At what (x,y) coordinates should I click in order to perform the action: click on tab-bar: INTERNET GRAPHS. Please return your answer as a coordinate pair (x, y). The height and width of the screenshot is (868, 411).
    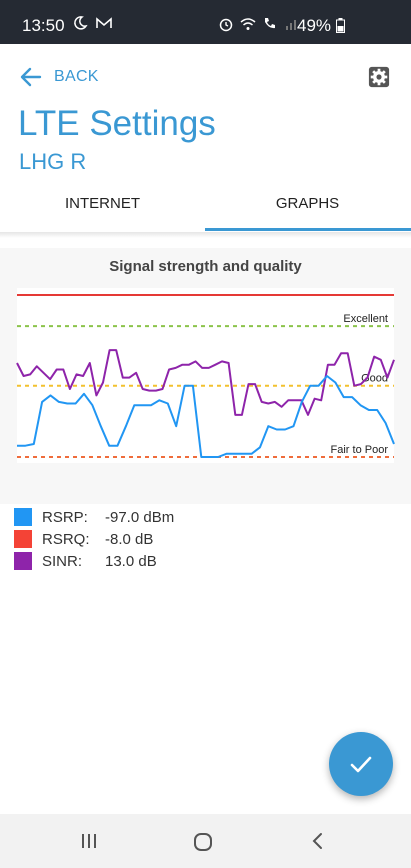
    Looking at the image, I should click on (205, 208).